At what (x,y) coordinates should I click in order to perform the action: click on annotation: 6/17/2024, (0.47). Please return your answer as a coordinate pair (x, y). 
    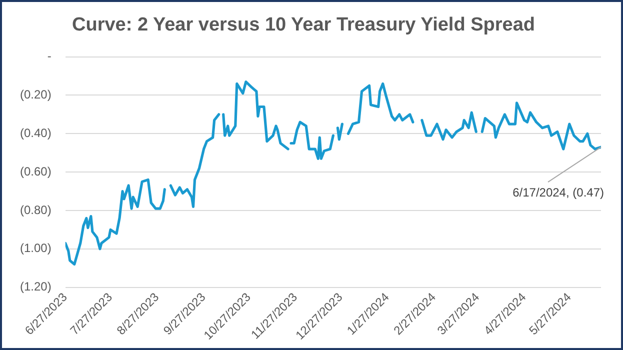
    Looking at the image, I should click on (558, 192).